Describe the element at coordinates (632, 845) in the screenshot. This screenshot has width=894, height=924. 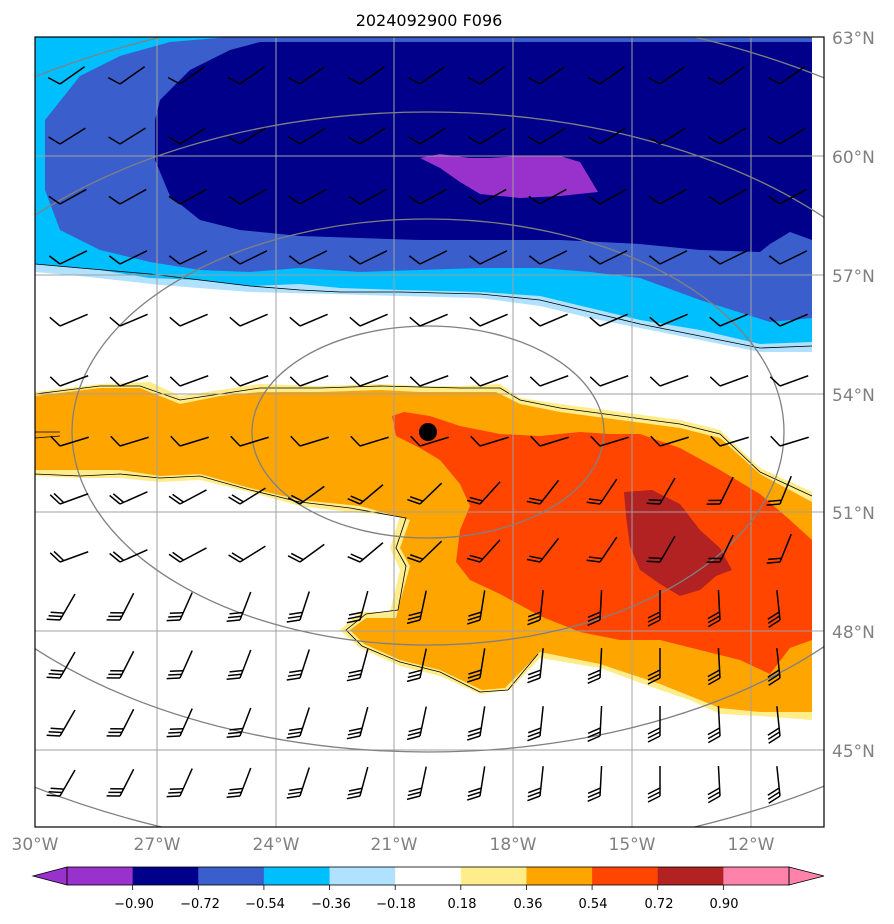
I see `lon-label: 15°W` at that location.